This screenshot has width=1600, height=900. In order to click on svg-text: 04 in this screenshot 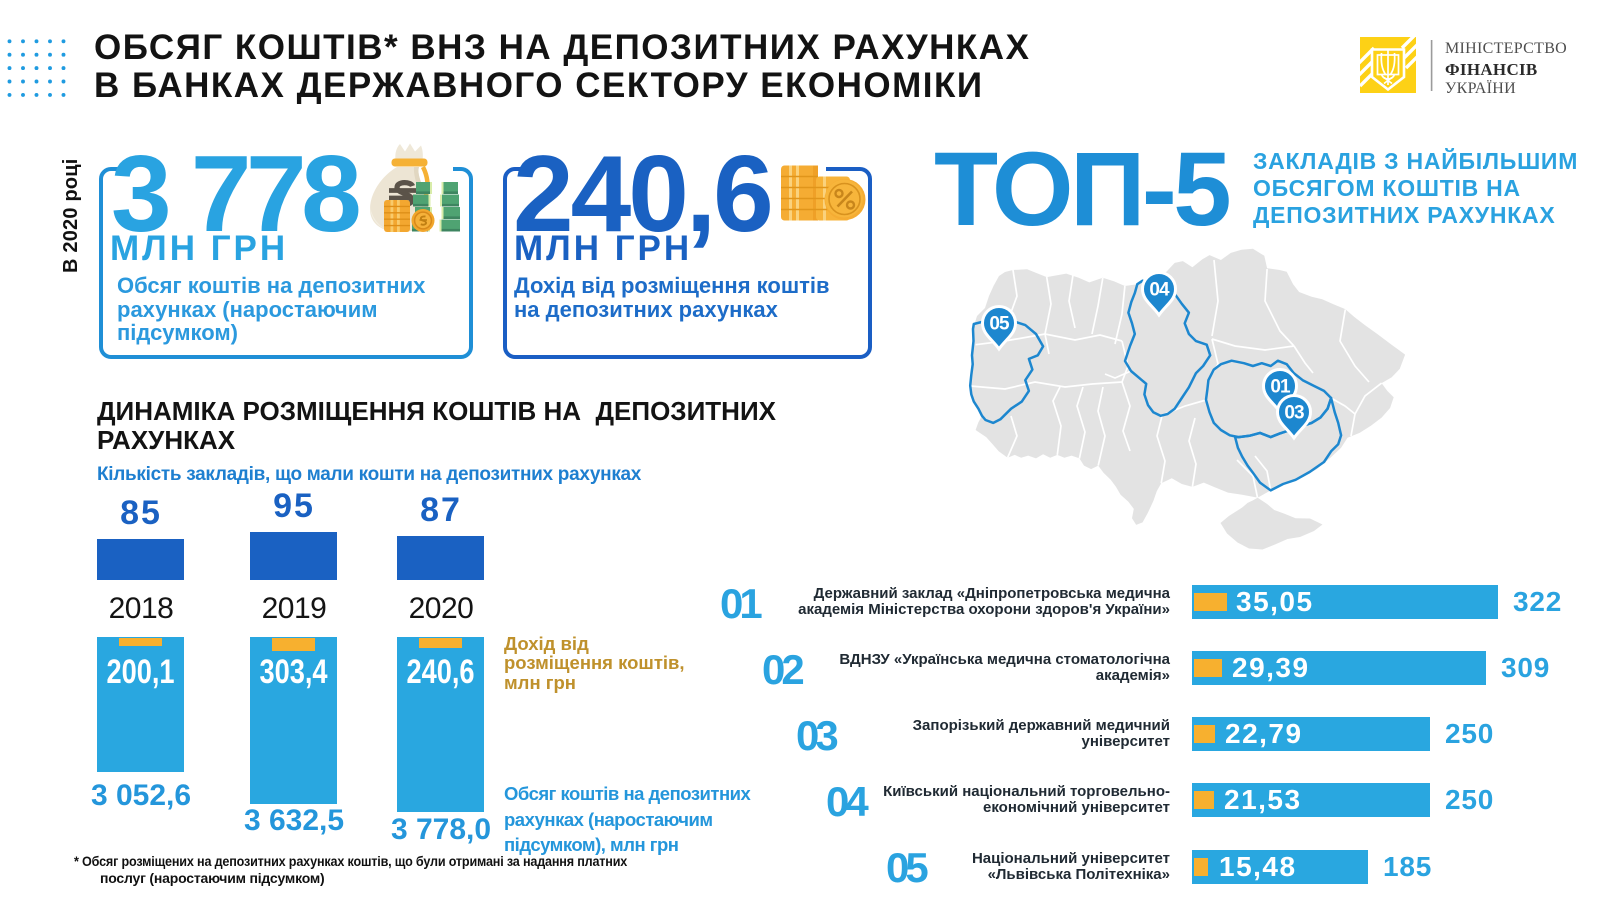, I will do `click(1159, 290)`.